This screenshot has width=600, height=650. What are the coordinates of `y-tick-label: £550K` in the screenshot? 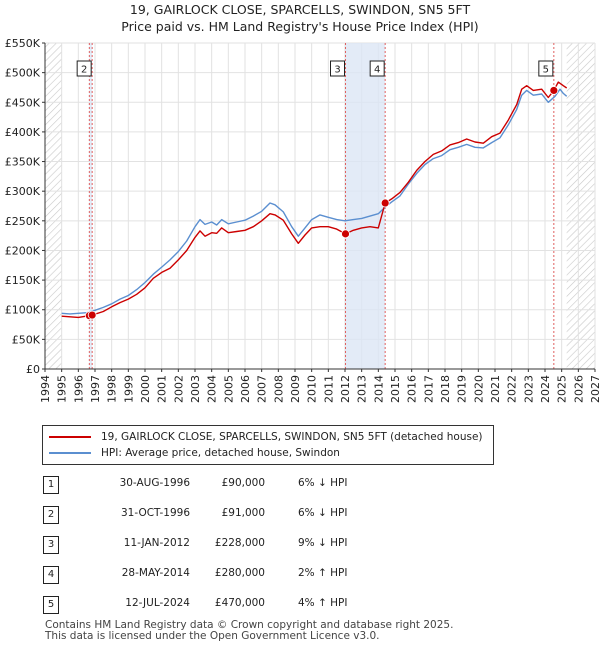 It's located at (23, 43).